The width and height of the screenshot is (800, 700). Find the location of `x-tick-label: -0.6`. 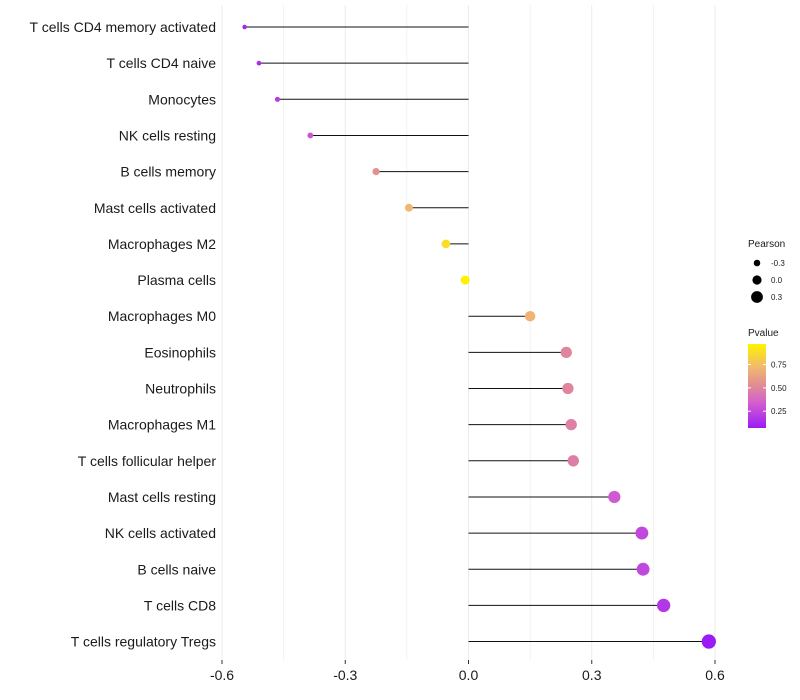

x-tick-label: -0.6 is located at coordinates (222, 675).